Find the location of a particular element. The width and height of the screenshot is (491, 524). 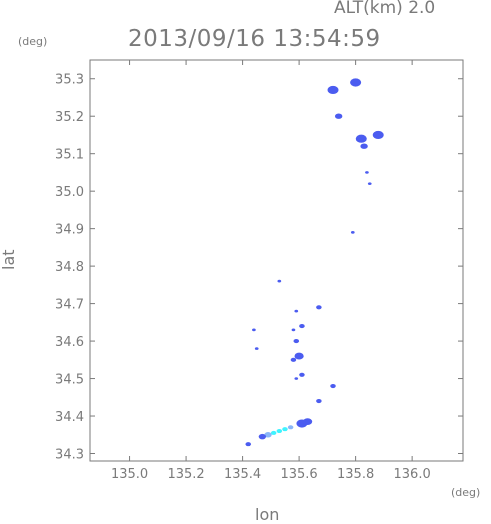

x-tick-label: 135.2 is located at coordinates (185, 474).